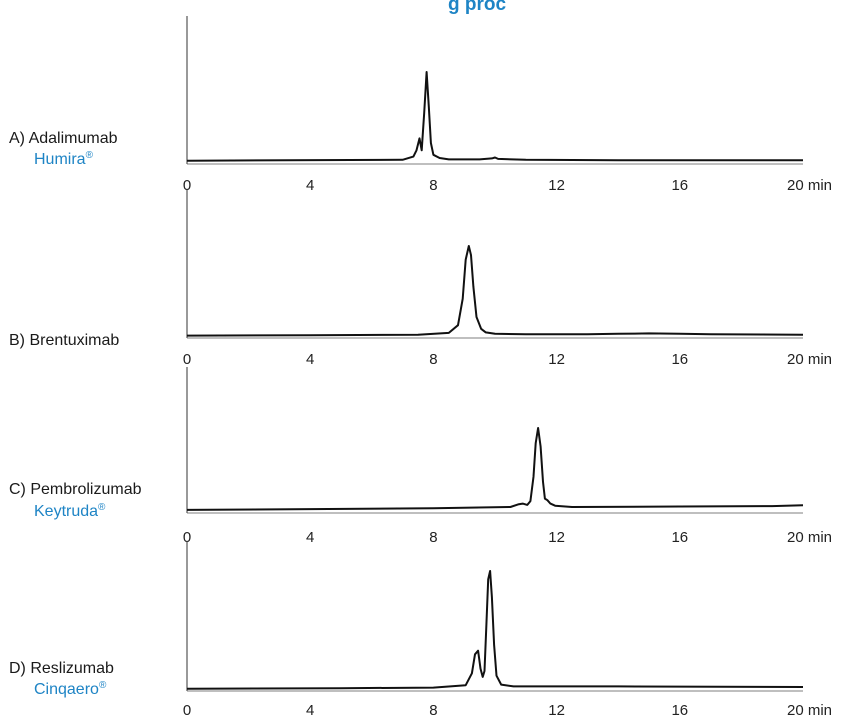 The image size is (842, 716). Describe the element at coordinates (64, 340) in the screenshot. I see `sample-label: B) Brentuximab` at that location.